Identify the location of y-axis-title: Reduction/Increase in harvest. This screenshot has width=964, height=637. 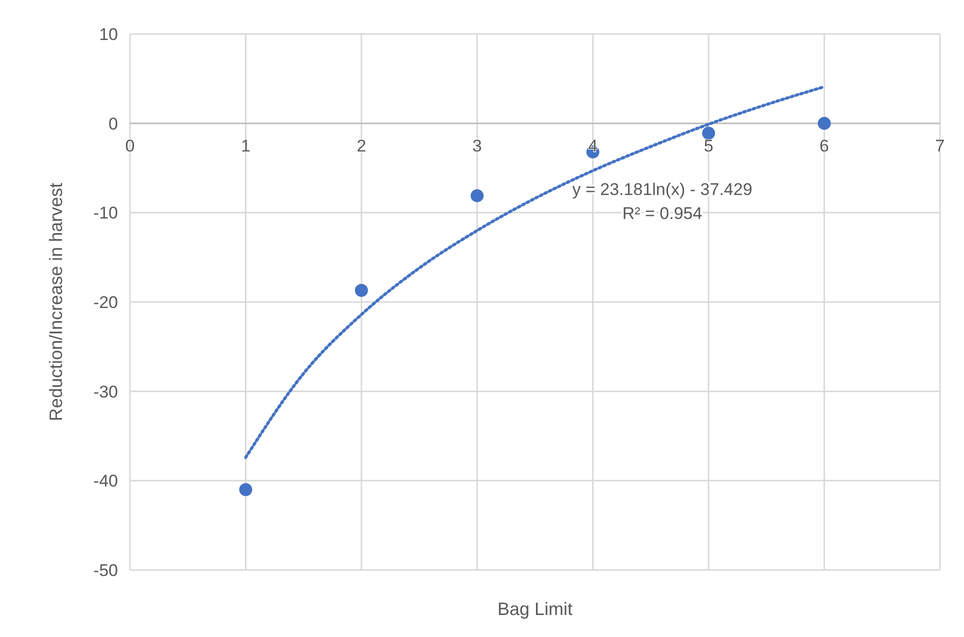
(56, 302).